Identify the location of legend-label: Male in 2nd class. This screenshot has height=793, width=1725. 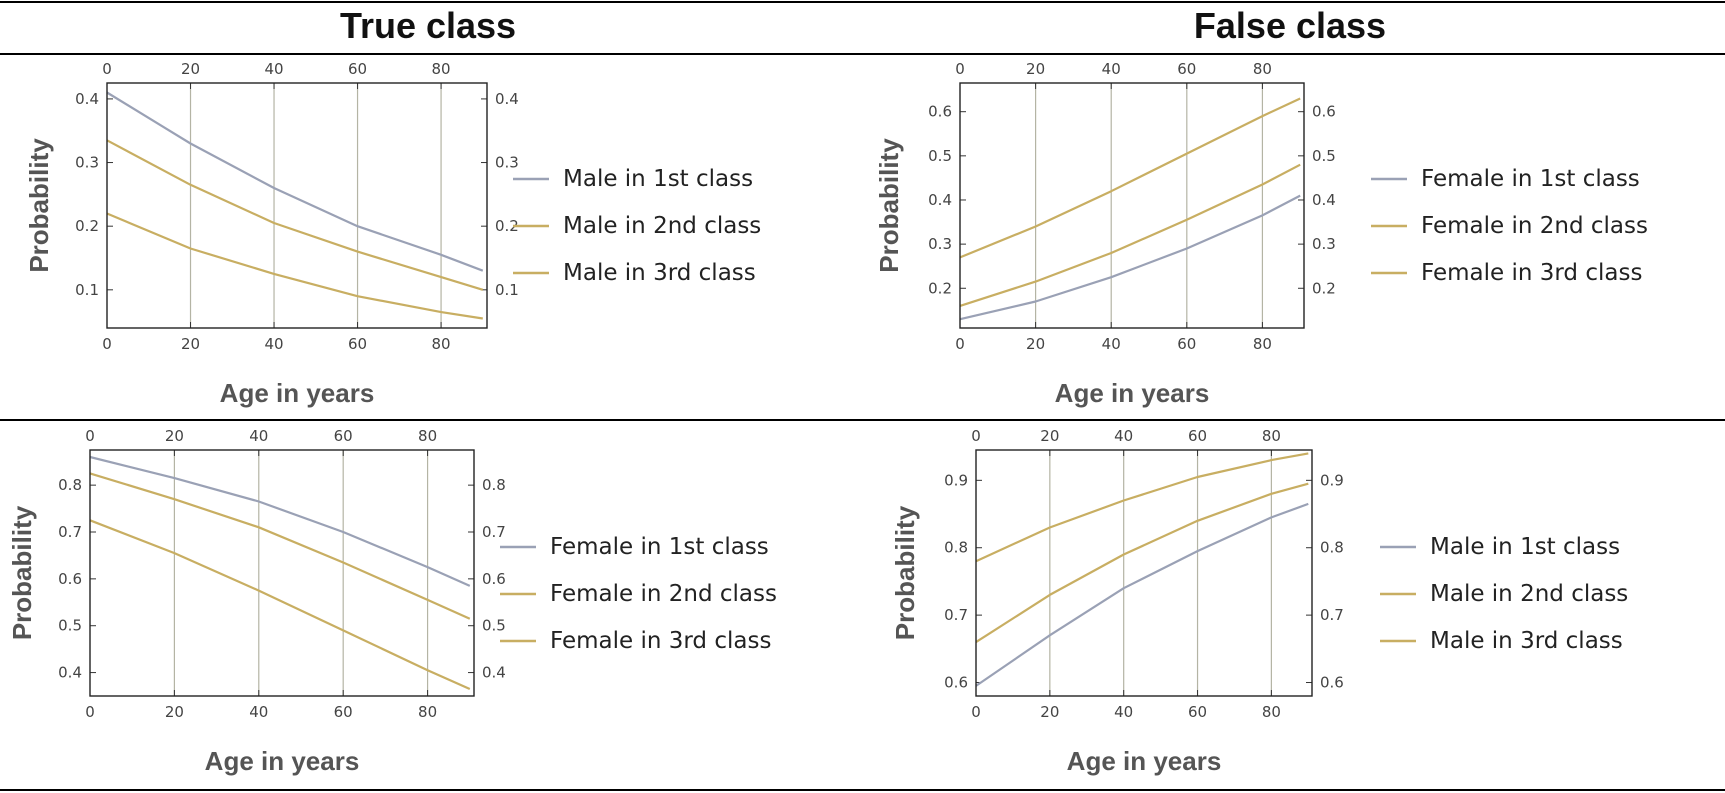
(662, 226).